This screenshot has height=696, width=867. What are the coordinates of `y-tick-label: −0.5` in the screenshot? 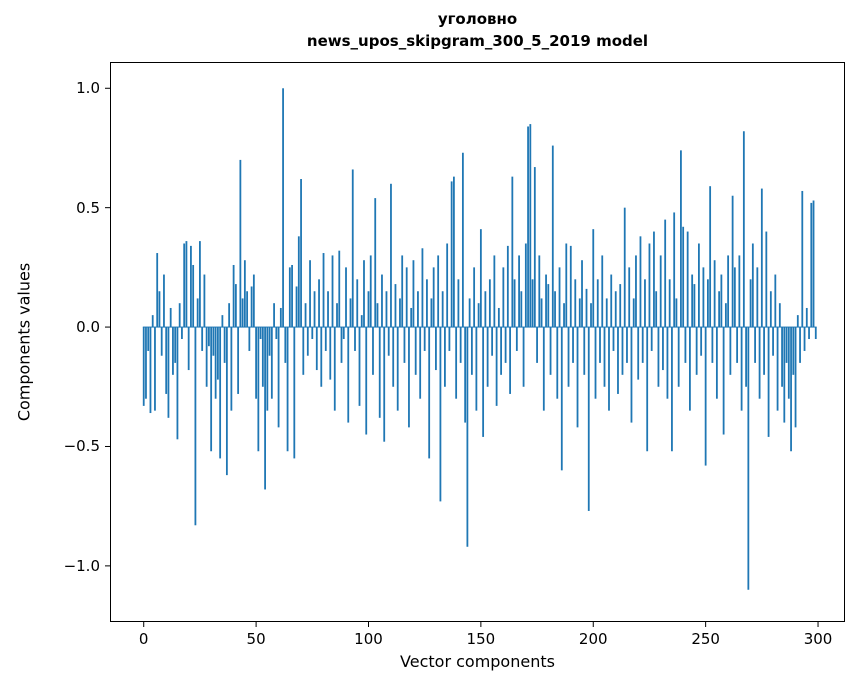 It's located at (81, 446).